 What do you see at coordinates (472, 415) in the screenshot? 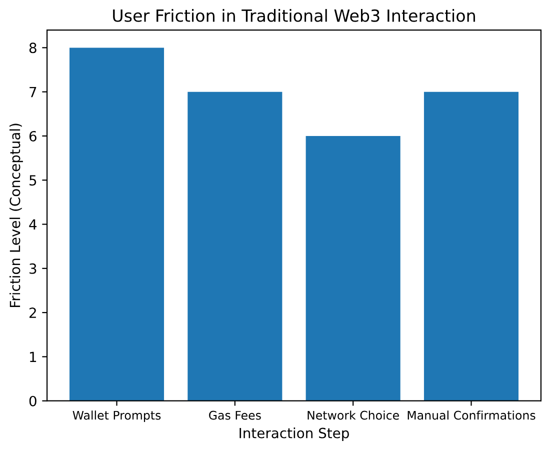
I see `x-tick-label: Manual Confirmations` at bounding box center [472, 415].